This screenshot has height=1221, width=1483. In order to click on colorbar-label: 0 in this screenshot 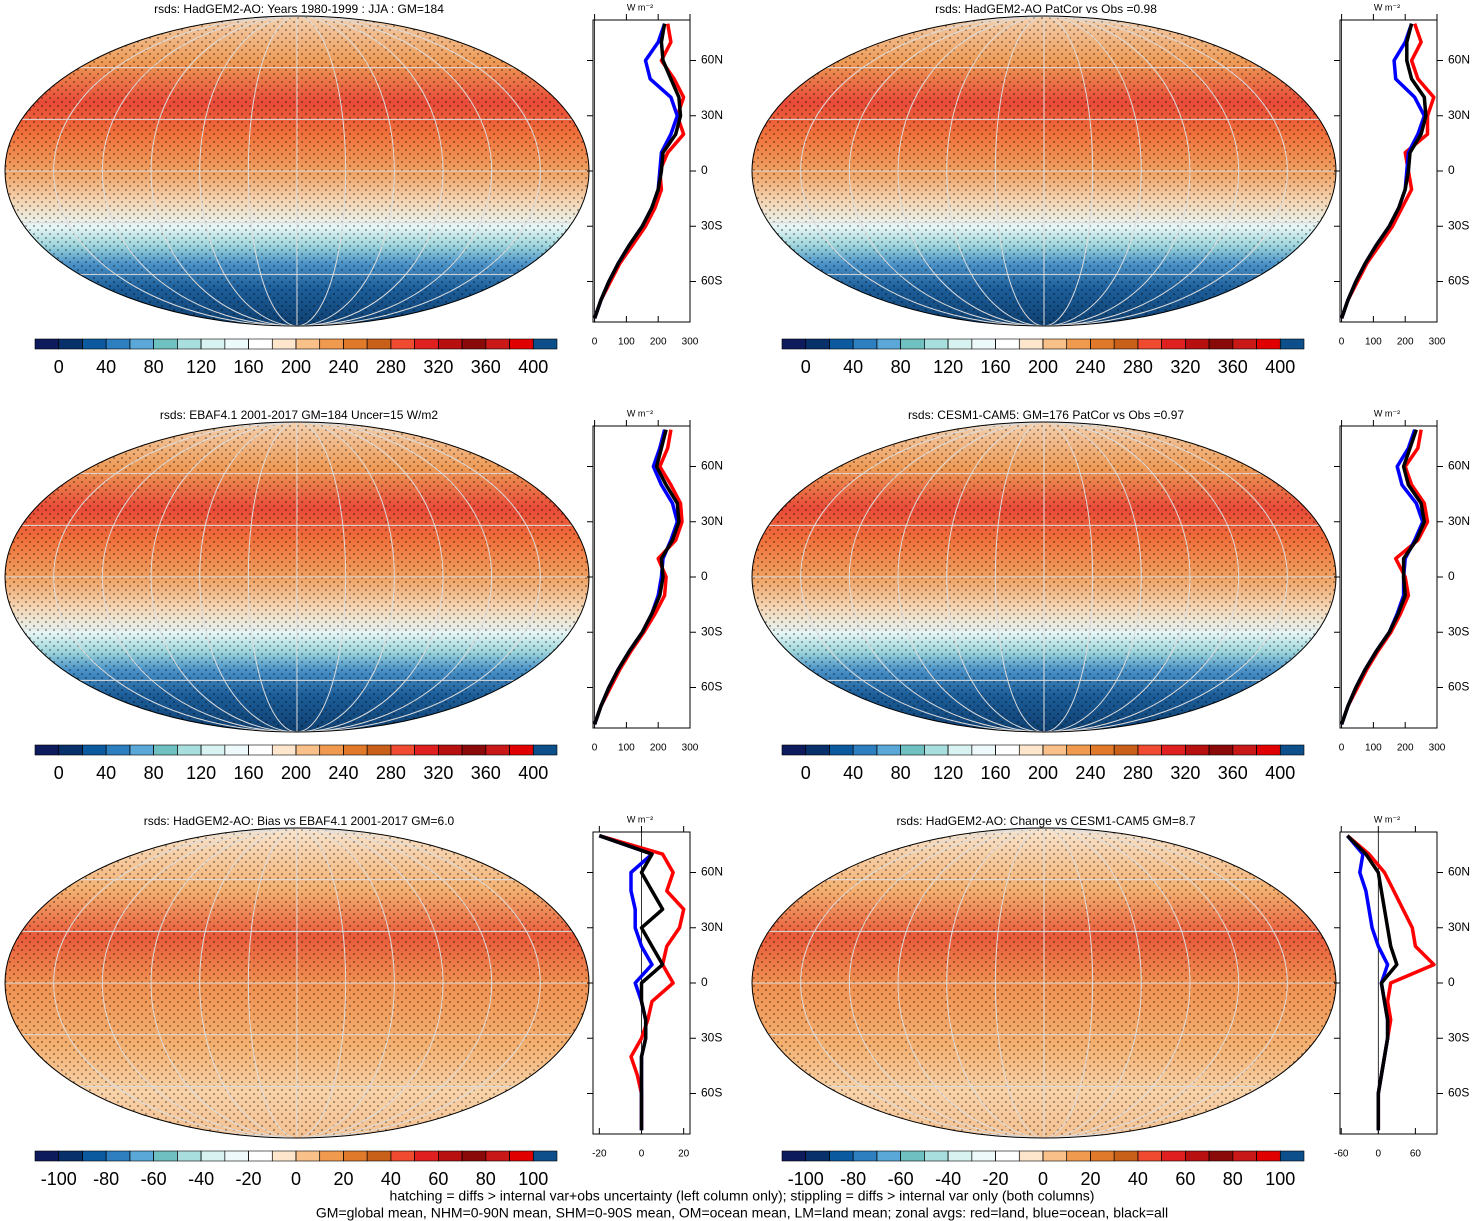, I will do `click(296, 1179)`.